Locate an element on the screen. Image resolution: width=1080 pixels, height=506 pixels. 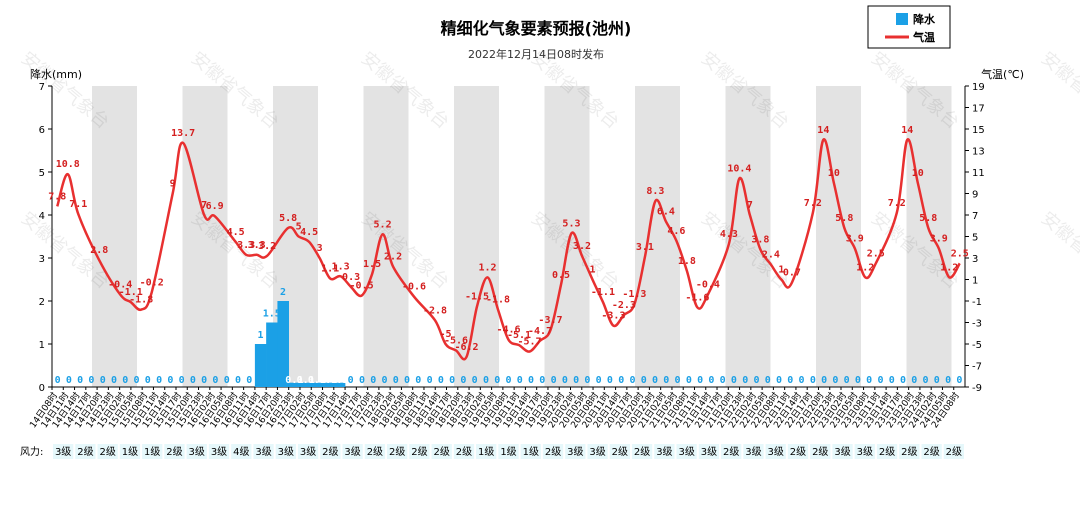
wind-label: 风力: is located at coordinates (31, 451).